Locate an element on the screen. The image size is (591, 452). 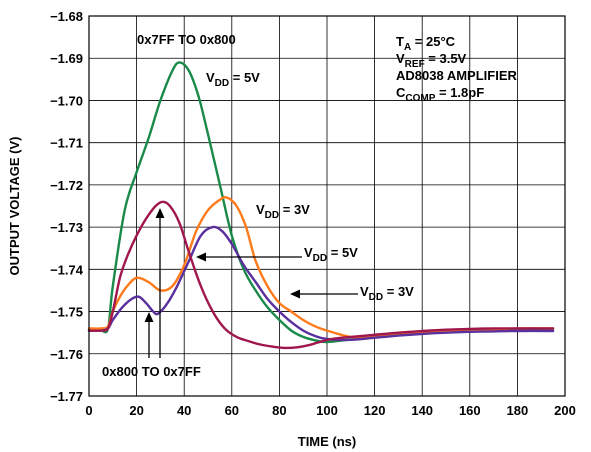
y-axis-title: OUTPUT VOLTAGE (V) is located at coordinates (14, 206).